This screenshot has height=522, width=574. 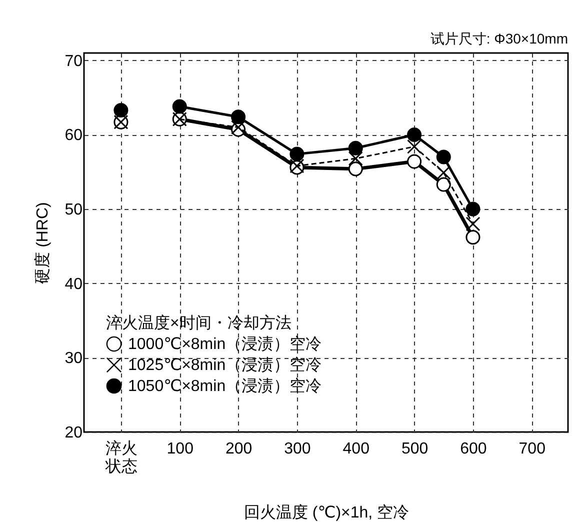 What do you see at coordinates (297, 449) in the screenshot?
I see `x-tick-label: 300` at bounding box center [297, 449].